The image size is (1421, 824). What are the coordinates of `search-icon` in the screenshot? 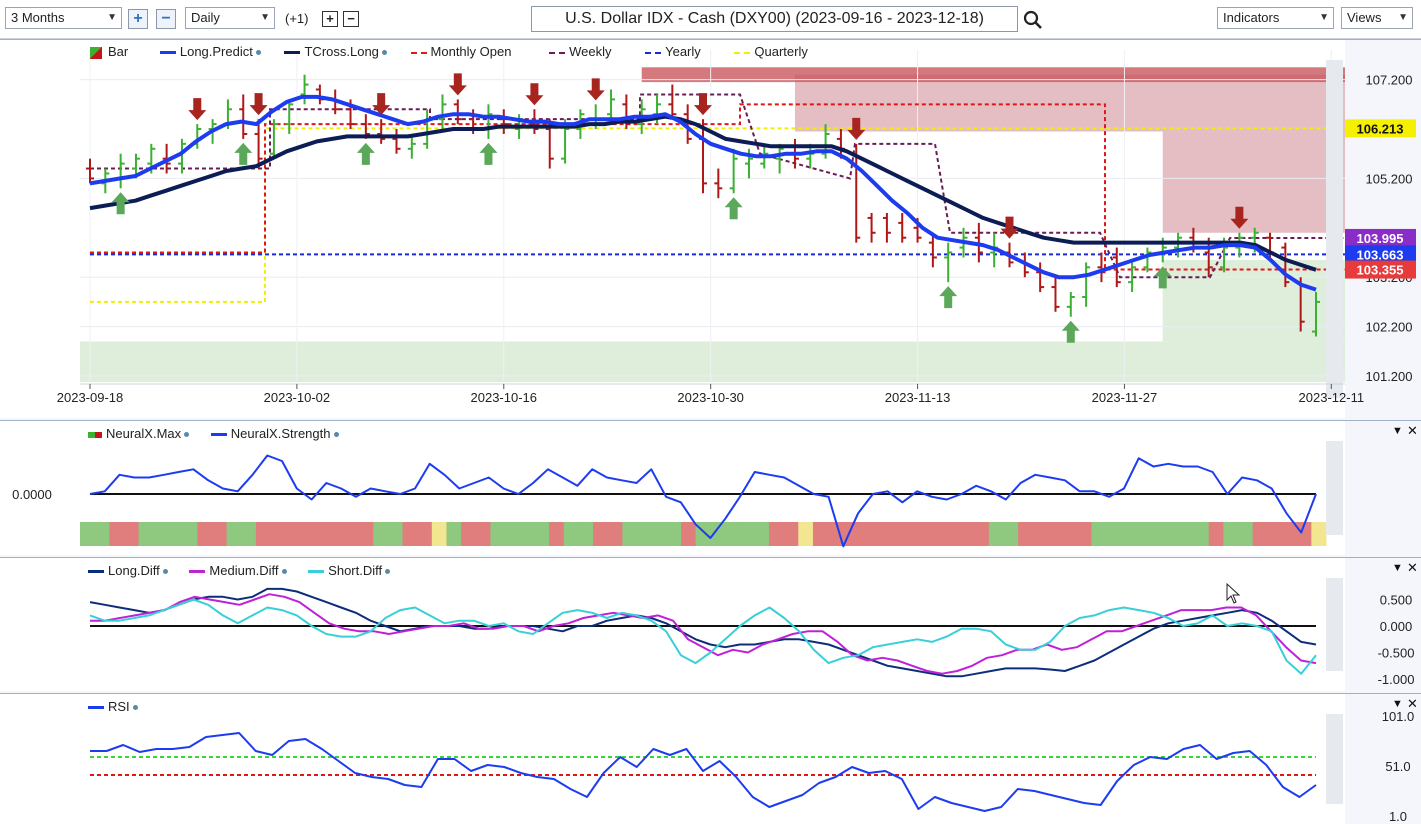 It's located at (1033, 20).